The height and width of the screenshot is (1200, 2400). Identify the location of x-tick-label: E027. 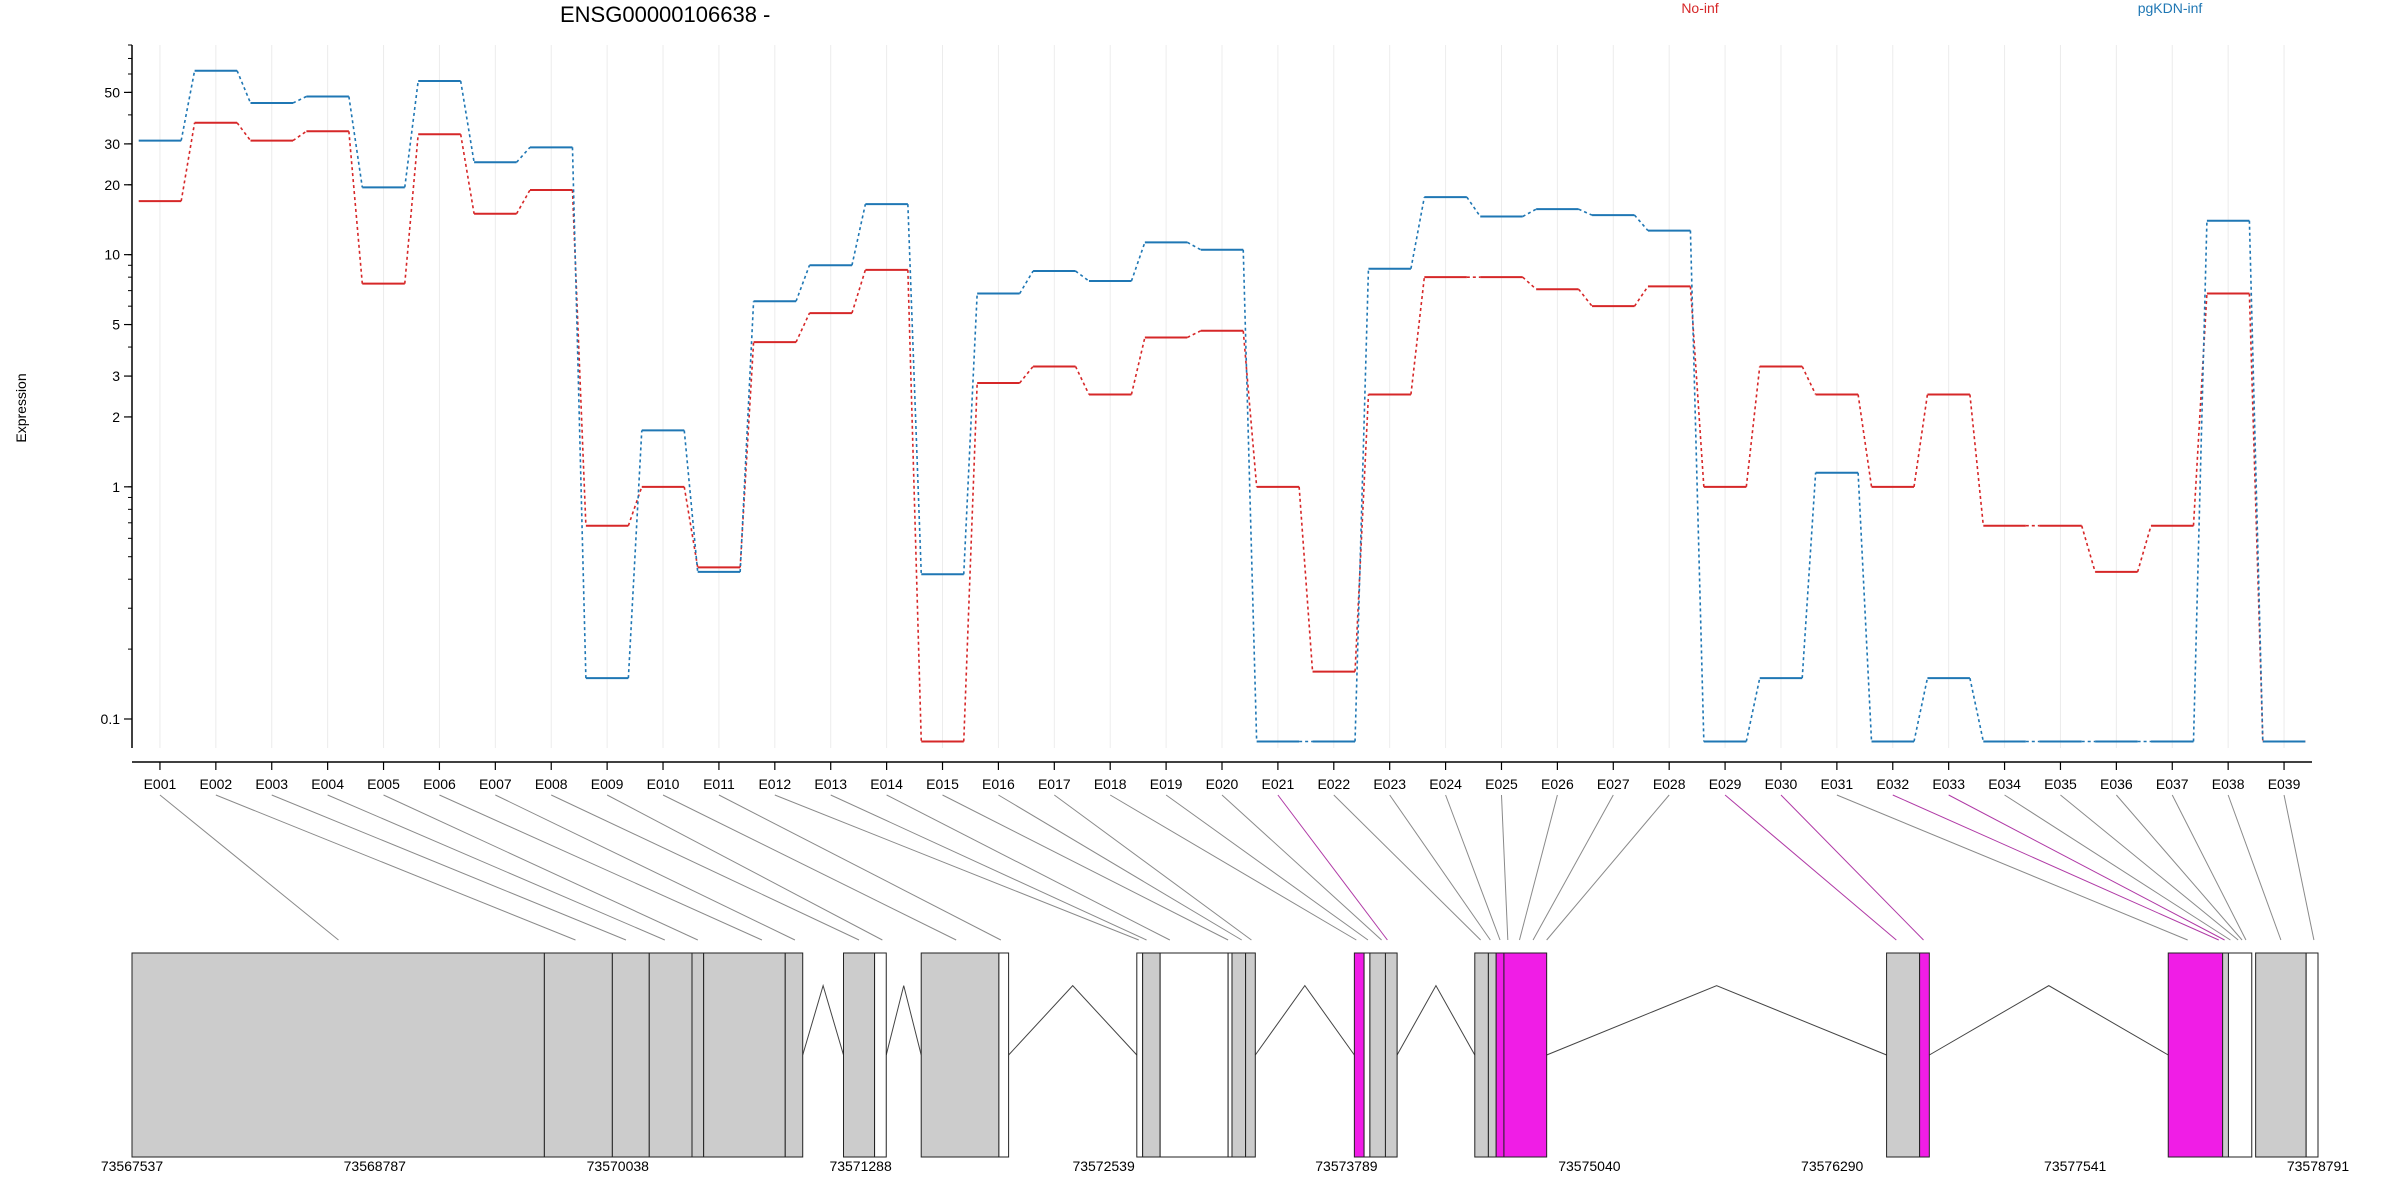
(1613, 784).